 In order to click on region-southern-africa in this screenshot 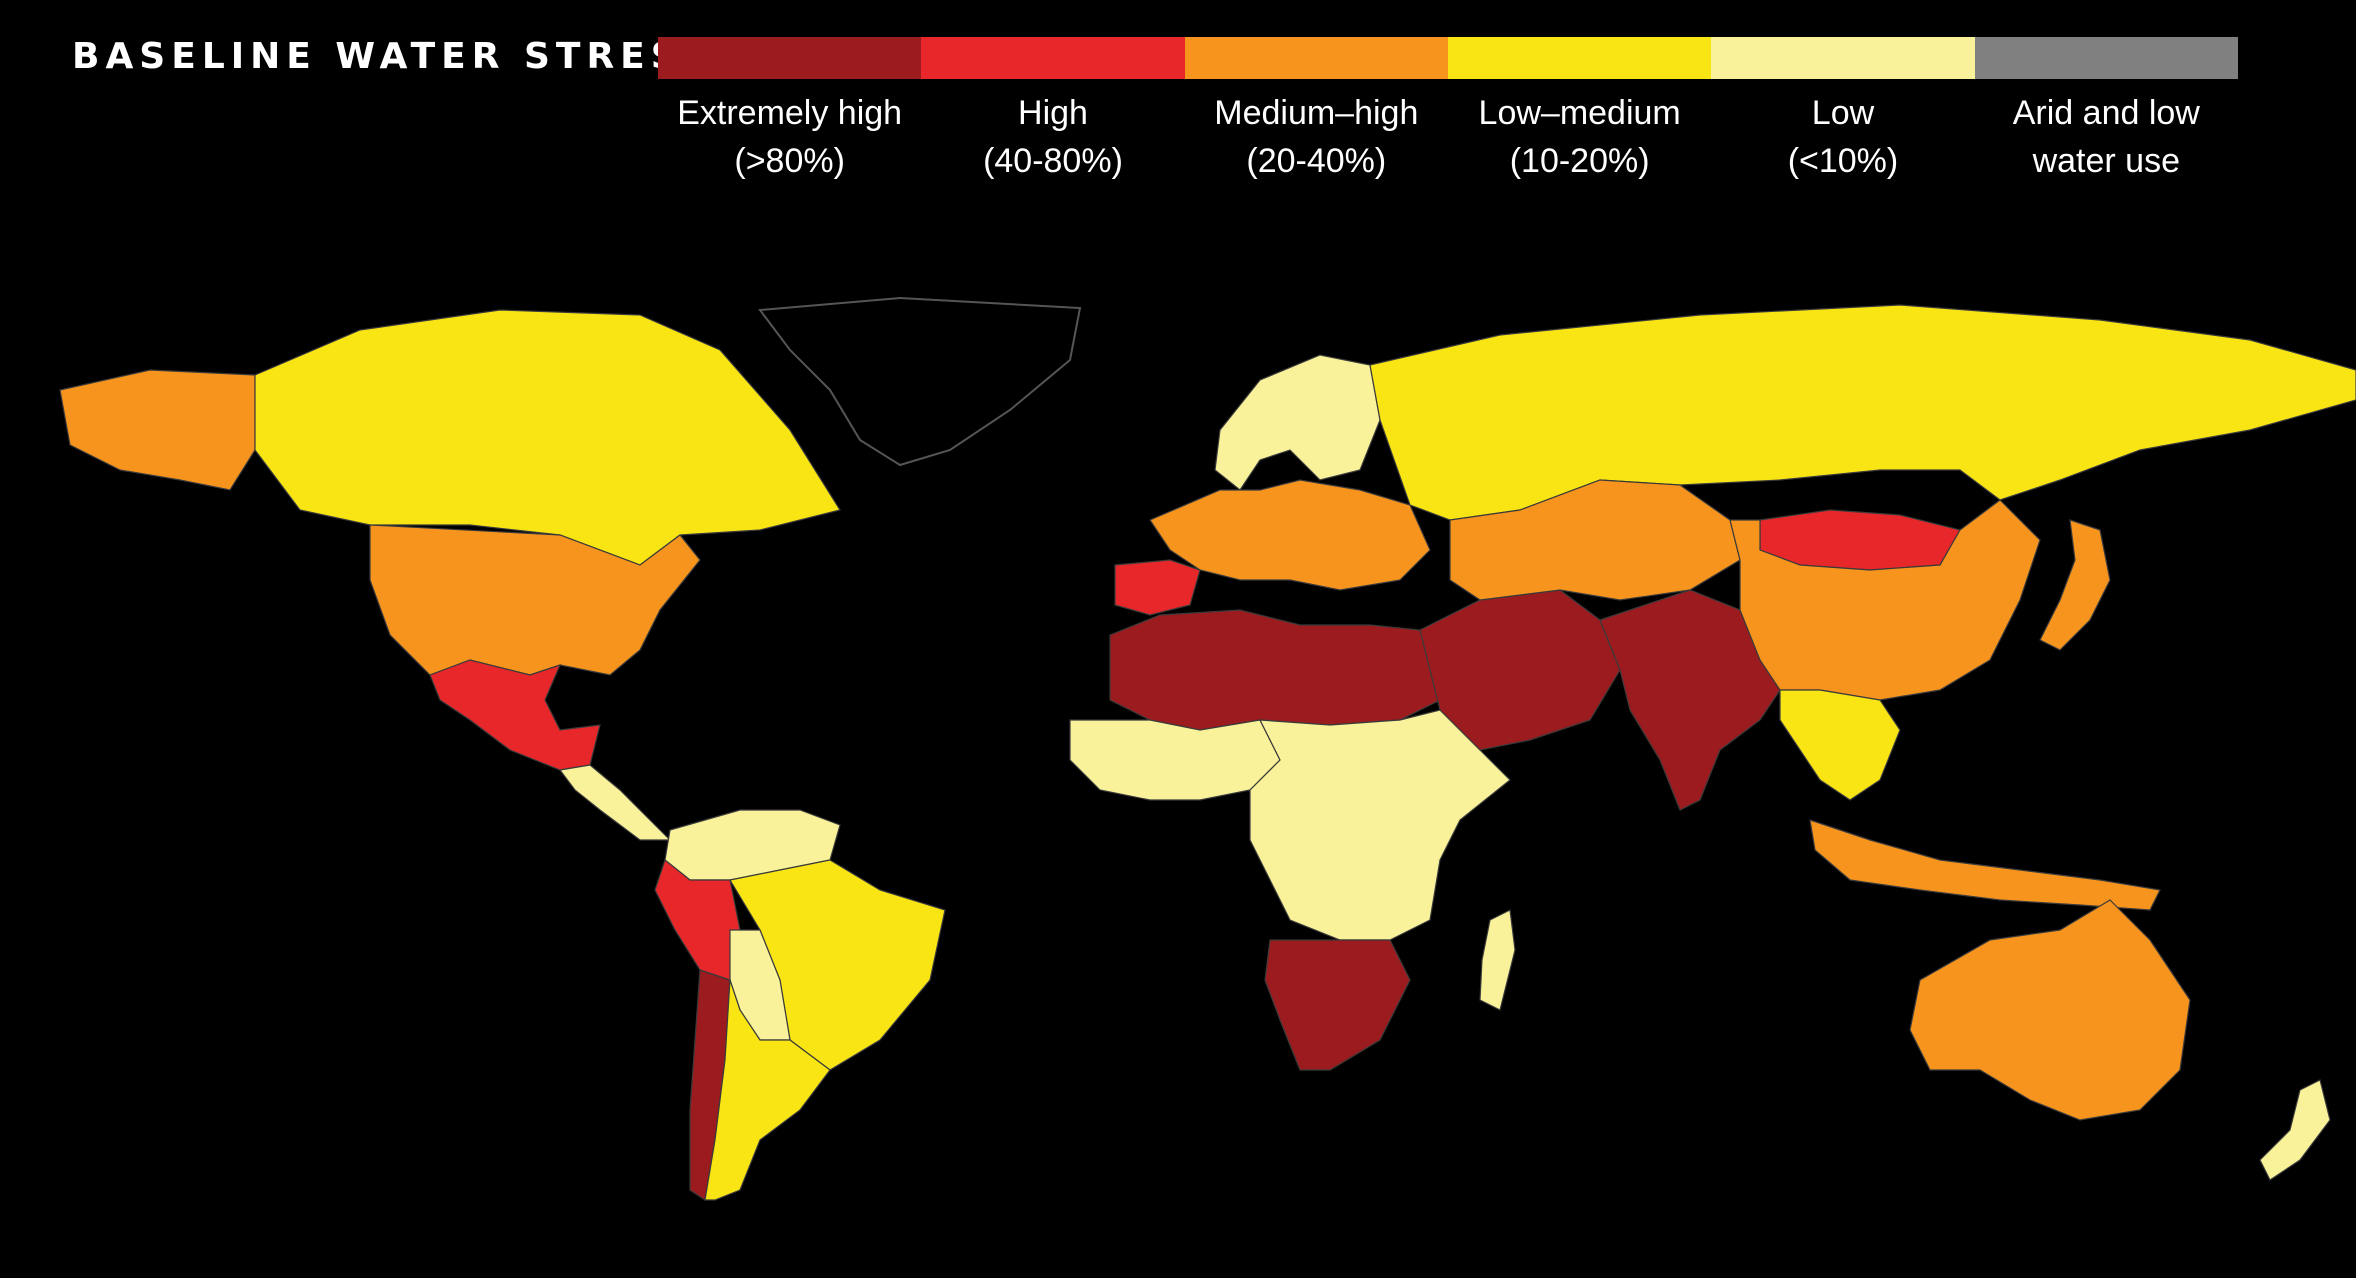, I will do `click(1337, 1005)`.